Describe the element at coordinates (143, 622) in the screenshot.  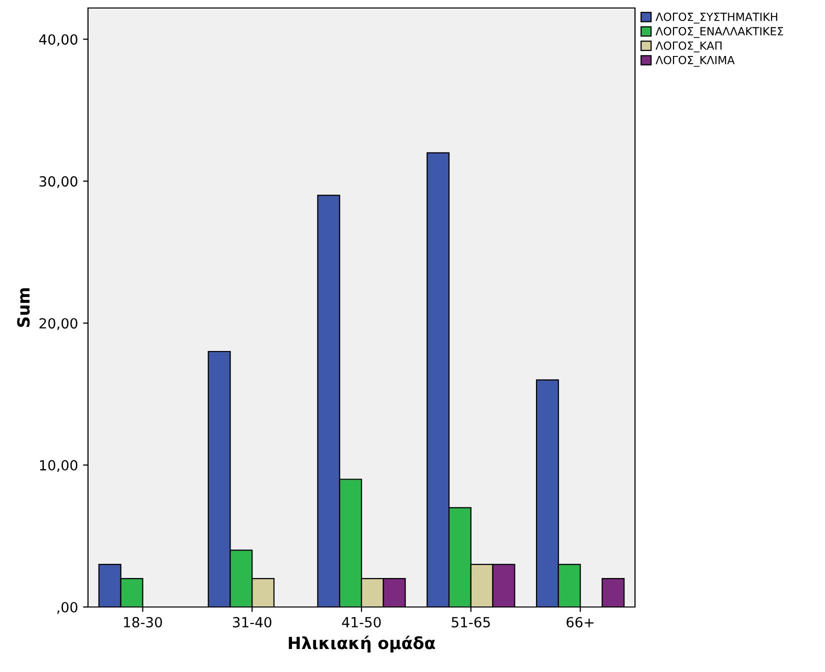
I see `x-tick-label: 18-30` at that location.